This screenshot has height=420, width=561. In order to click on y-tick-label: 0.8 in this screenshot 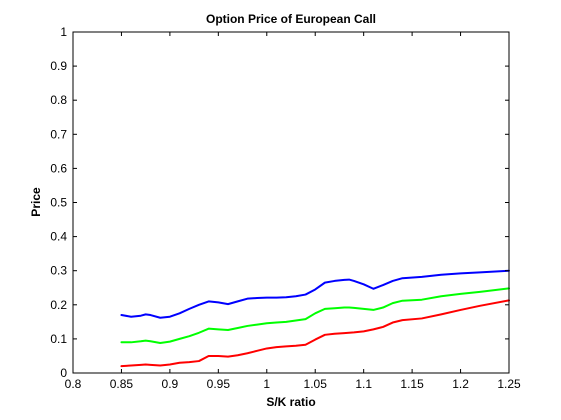, I will do `click(58, 100)`.